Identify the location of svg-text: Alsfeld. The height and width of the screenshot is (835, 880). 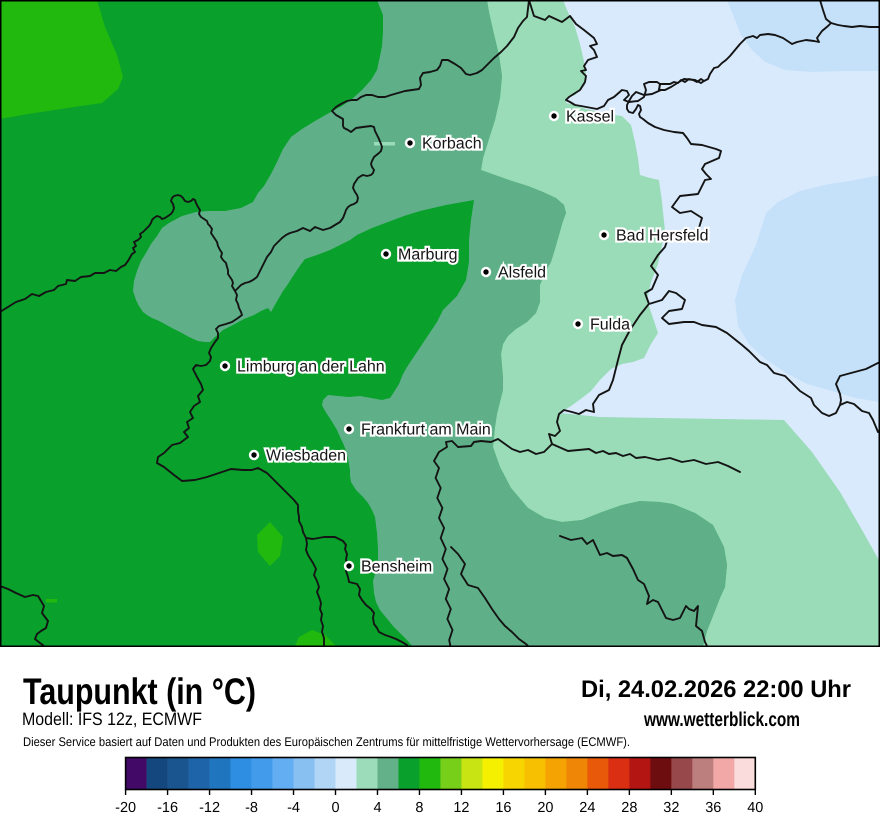
(522, 273).